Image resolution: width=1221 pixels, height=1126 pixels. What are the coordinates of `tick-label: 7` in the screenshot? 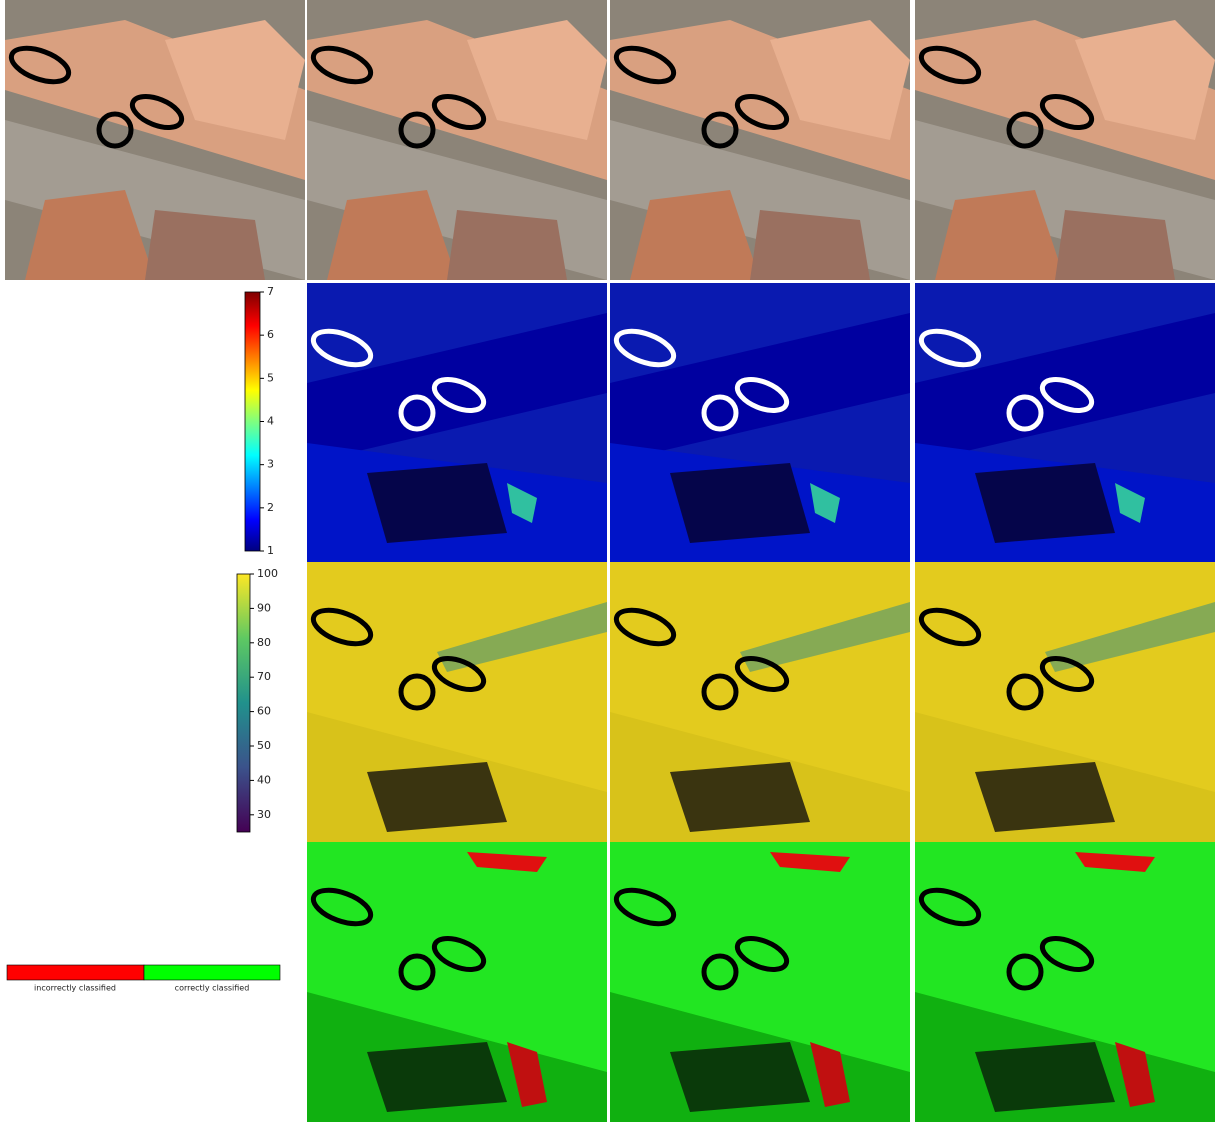 It's located at (270, 291).